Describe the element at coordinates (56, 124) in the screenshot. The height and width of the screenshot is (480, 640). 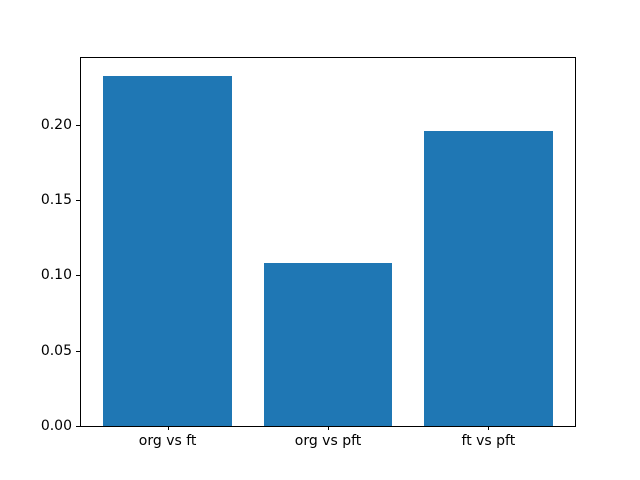
I see `y-tick-label: 0.20` at that location.